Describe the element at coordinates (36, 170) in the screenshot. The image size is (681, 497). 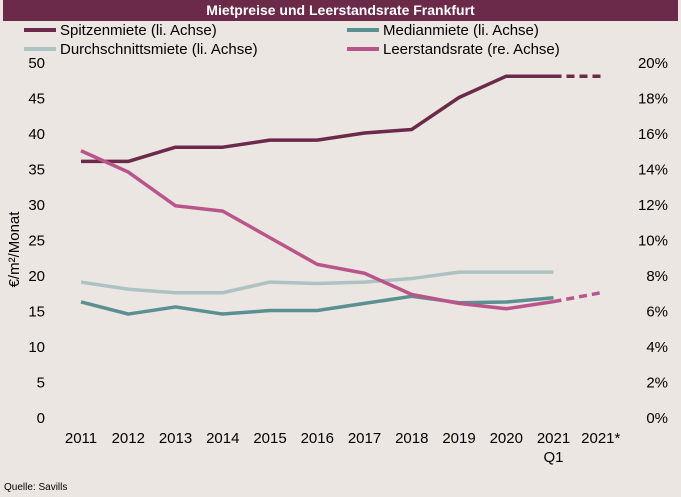
I see `y-tick-label: 35` at that location.